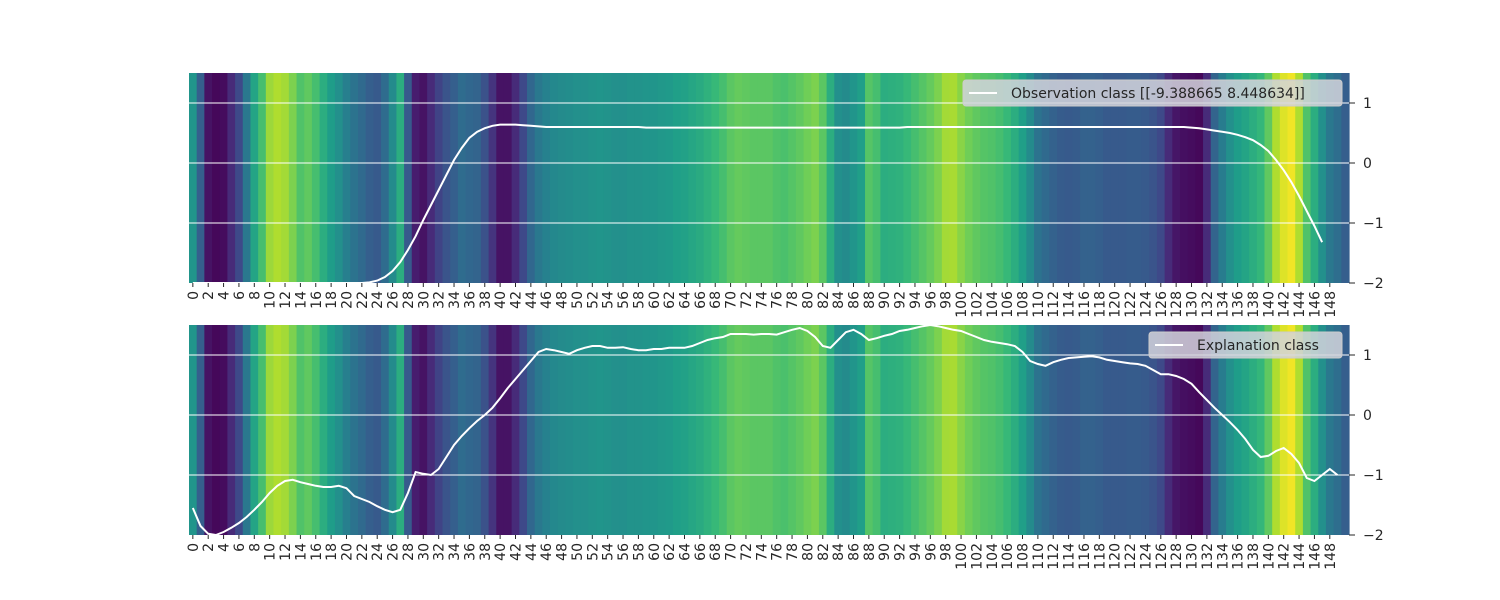 The image size is (1500, 600). I want to click on x-tick-label: 80, so click(808, 300).